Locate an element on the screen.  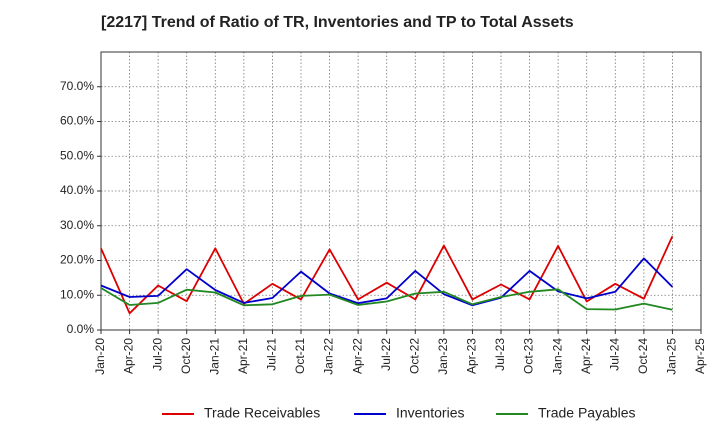
x-tick-label: Apr-21 is located at coordinates (243, 356).